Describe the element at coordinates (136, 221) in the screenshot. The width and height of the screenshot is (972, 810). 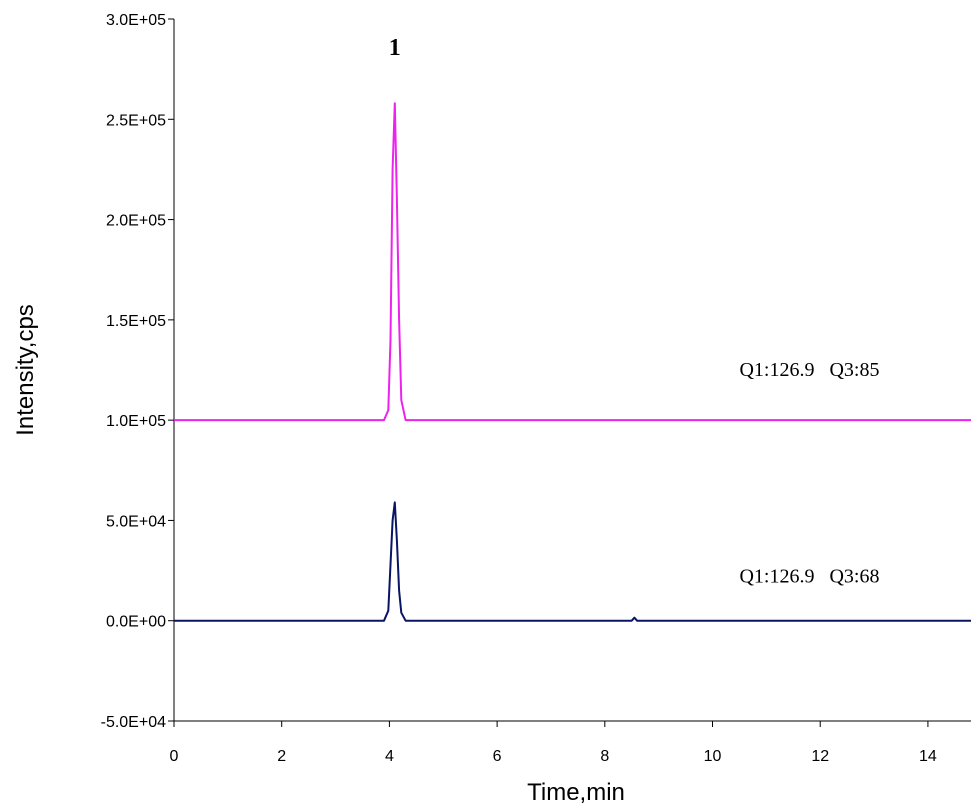
I see `y-tick-label: 2.0E+05` at that location.